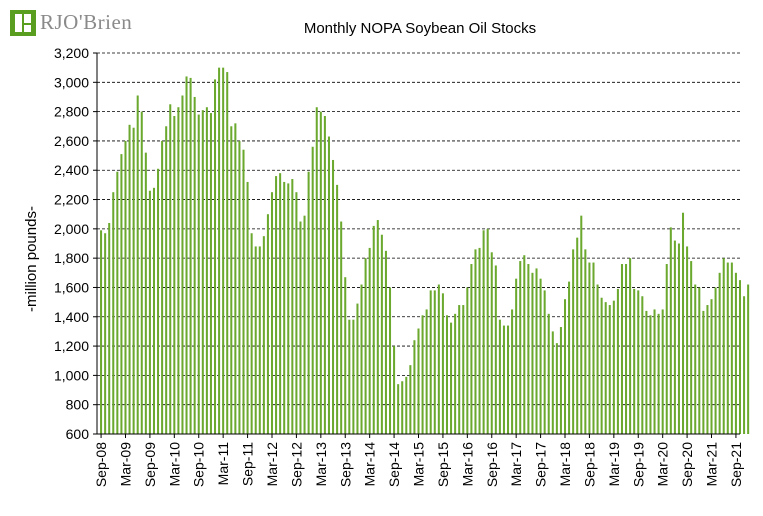 The width and height of the screenshot is (763, 516). Describe the element at coordinates (370, 464) in the screenshot. I see `x-tick-label: Mar-14` at that location.